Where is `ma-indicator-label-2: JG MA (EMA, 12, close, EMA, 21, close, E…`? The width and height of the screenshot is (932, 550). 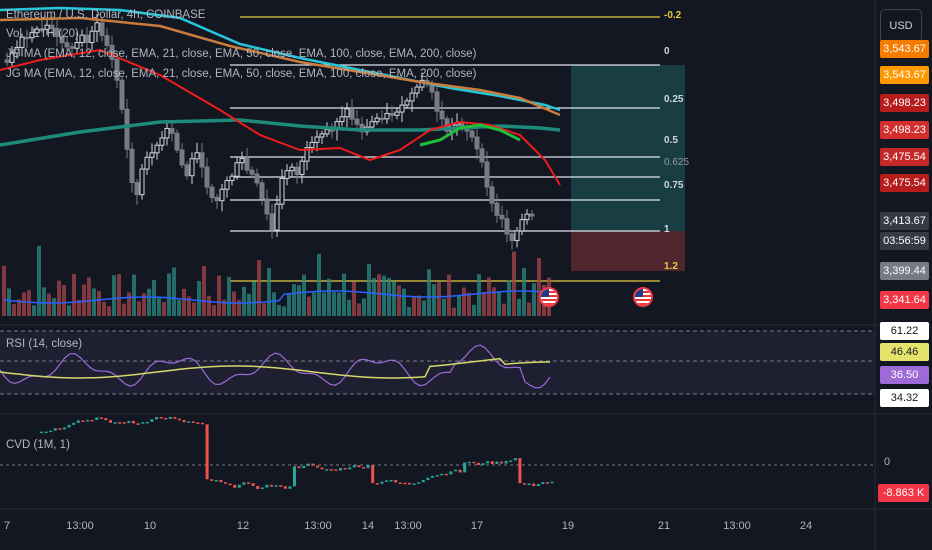 ma-indicator-label-2: JG MA (EMA, 12, close, EMA, 21, close, E… is located at coordinates (241, 74).